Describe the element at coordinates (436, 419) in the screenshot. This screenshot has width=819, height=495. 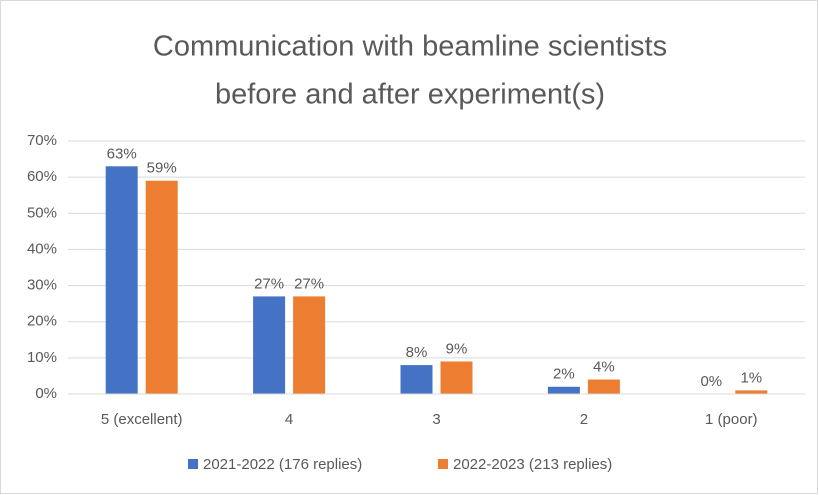
I see `x-tick-label: 3` at that location.